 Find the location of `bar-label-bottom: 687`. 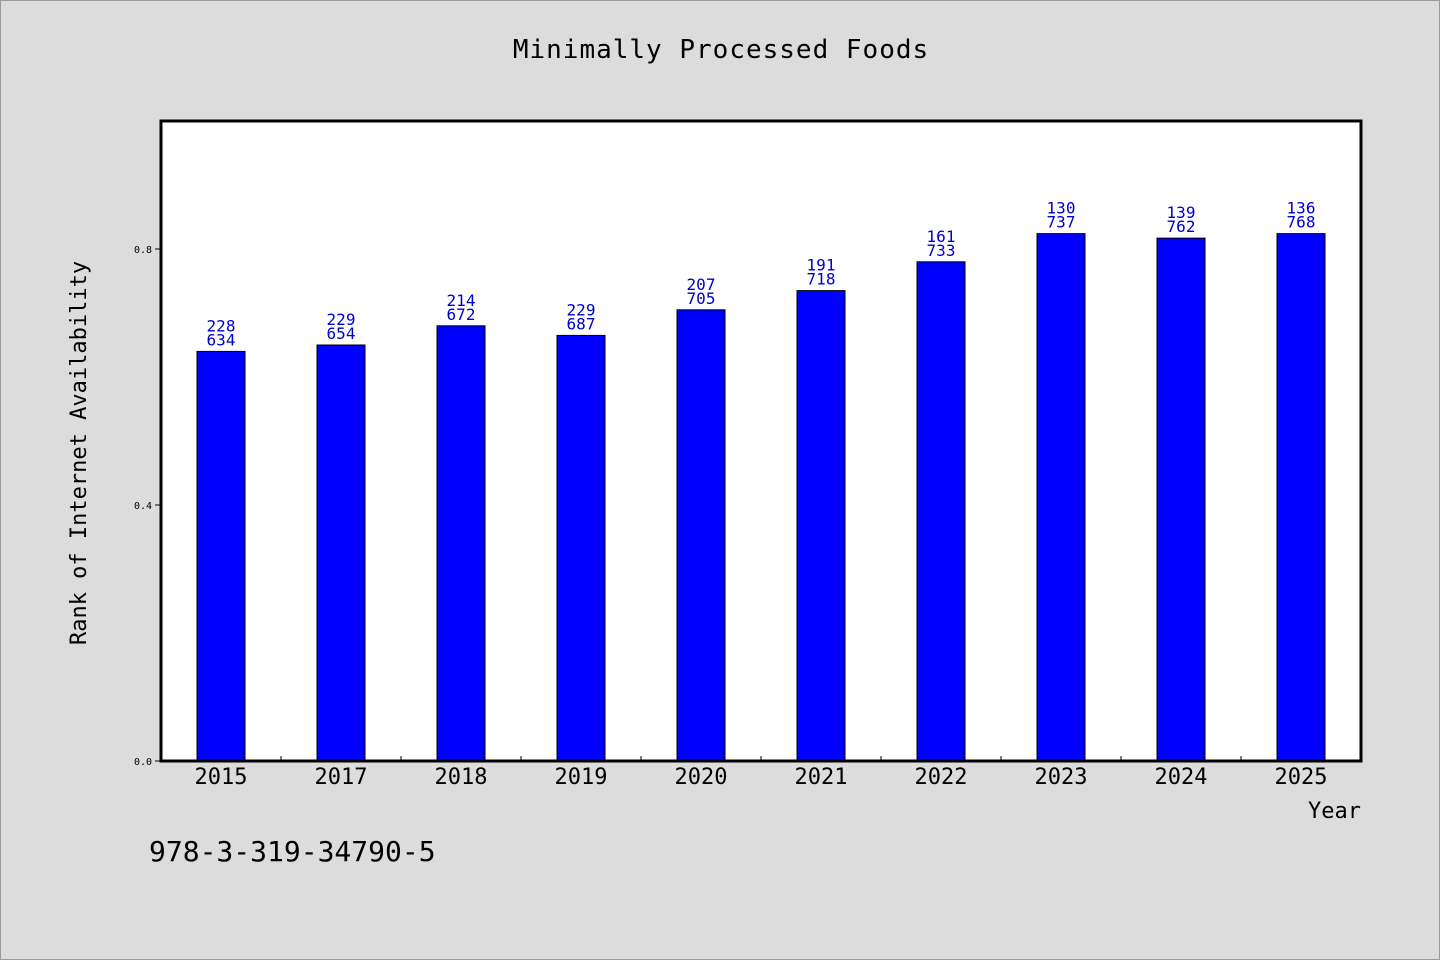

bar-label-bottom: 687 is located at coordinates (581, 323).